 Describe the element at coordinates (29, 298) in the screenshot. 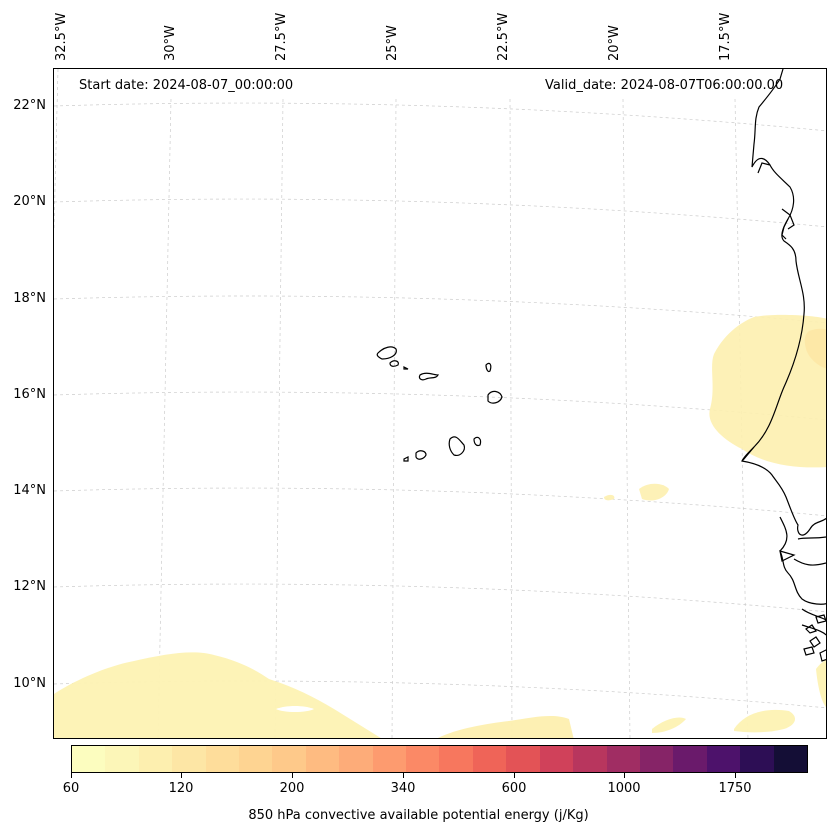

I see `latitude-label: 18°N` at that location.